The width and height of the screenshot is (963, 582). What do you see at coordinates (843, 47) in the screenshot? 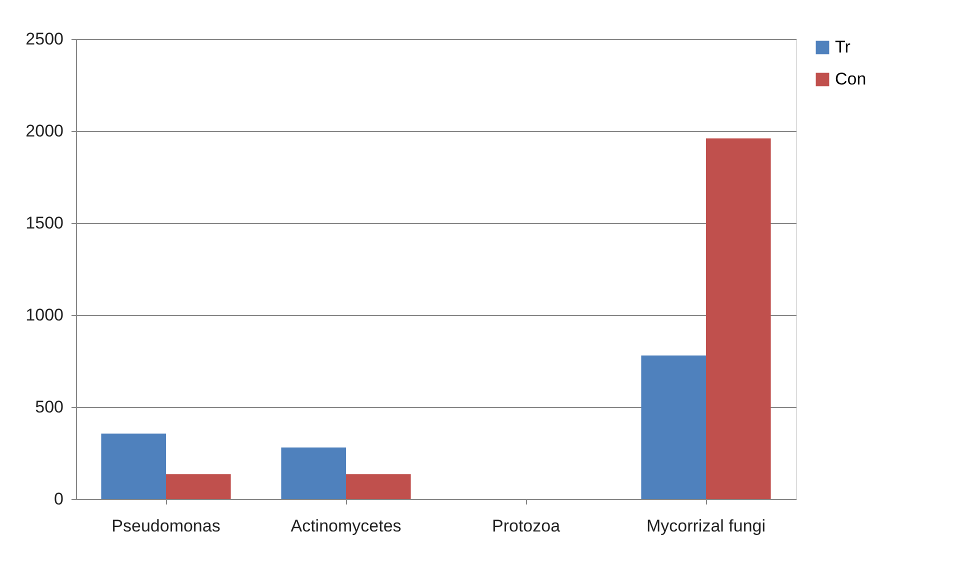
I see `legend-label: Tr` at bounding box center [843, 47].